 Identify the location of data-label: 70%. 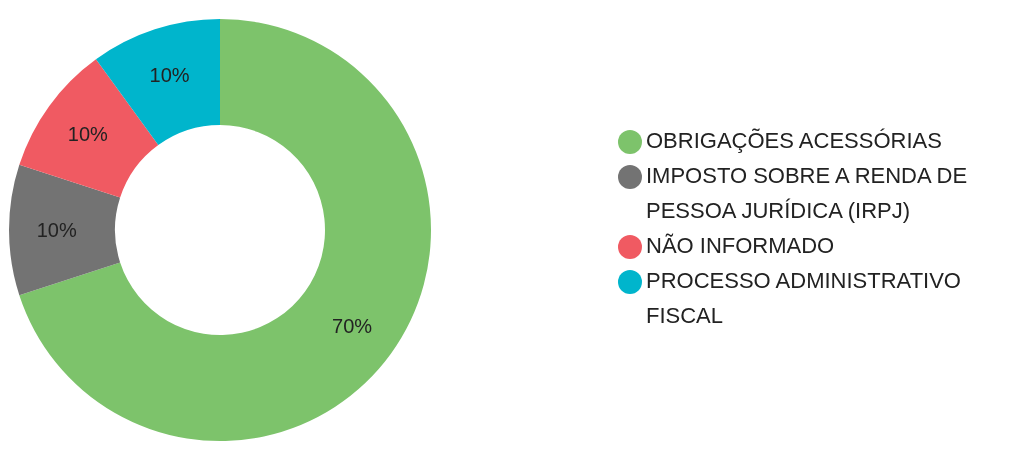
(352, 325).